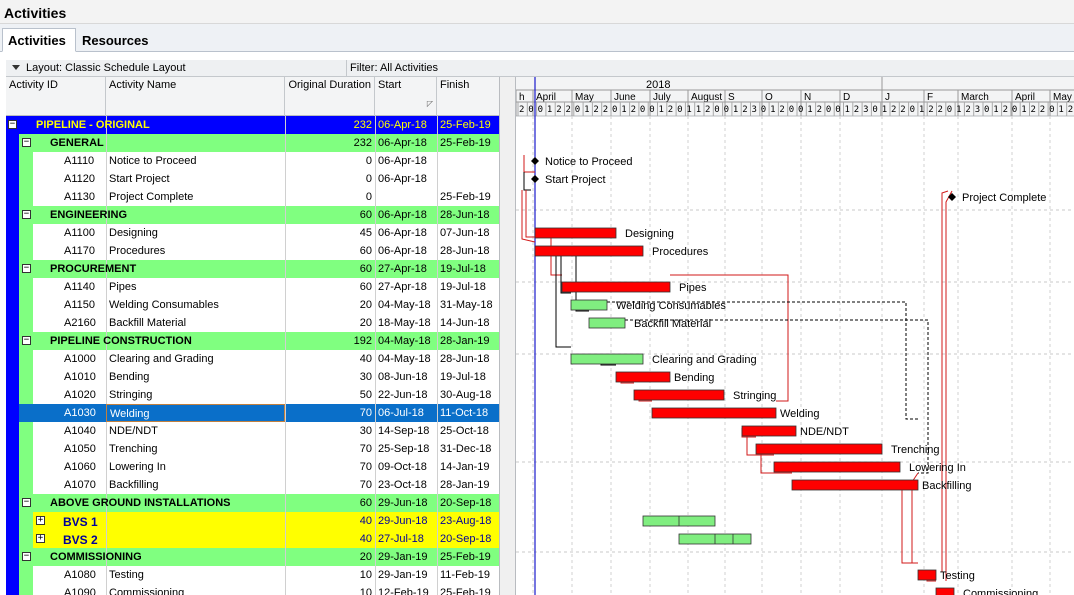 The height and width of the screenshot is (595, 1074). I want to click on start-date: 06-Apr-18, so click(402, 143).